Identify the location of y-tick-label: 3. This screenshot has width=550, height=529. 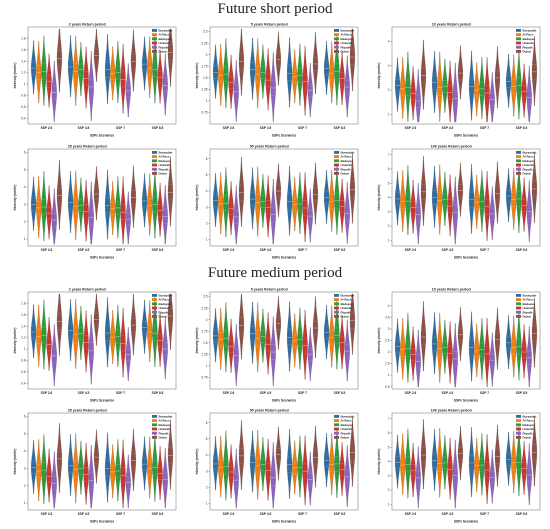
(25, 205).